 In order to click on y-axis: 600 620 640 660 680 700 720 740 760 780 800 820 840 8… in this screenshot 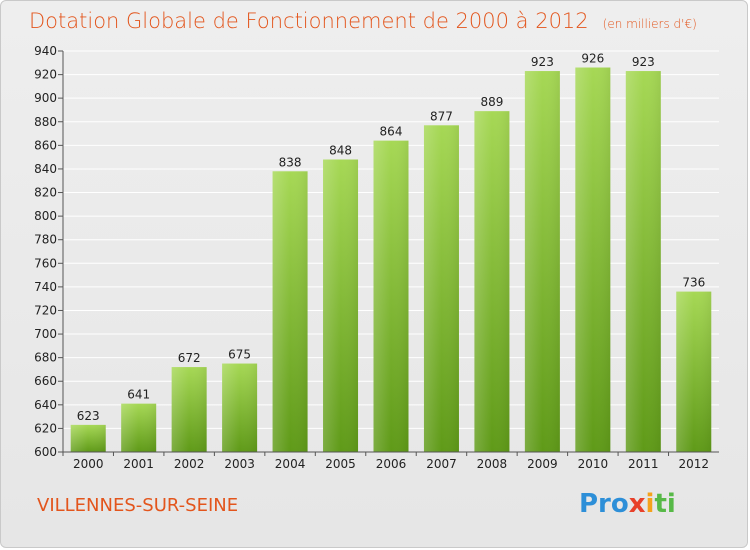, I will do `click(49, 251)`.